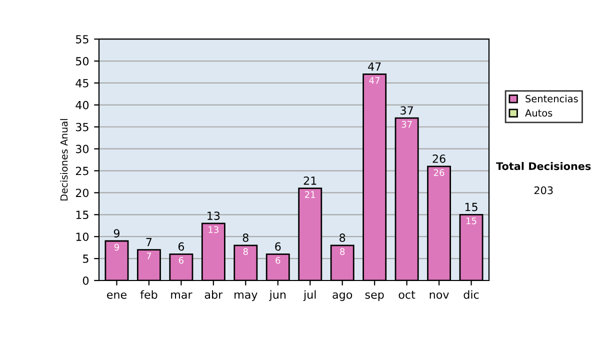  I want to click on y-tick-label: 10, so click(82, 236).